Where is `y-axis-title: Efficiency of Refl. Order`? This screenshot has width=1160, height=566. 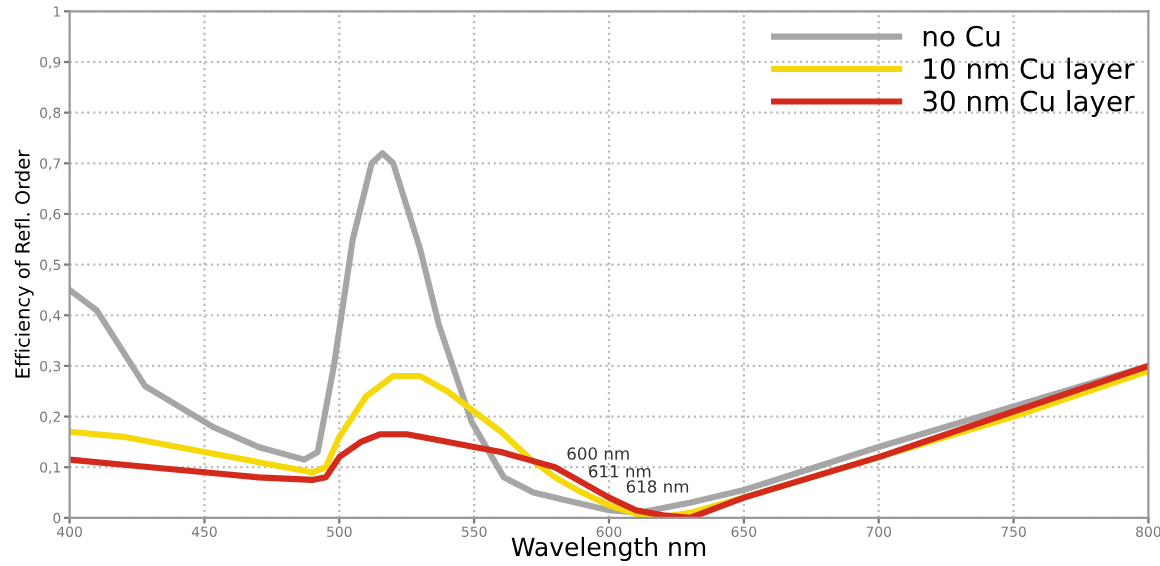 y-axis-title: Efficiency of Refl. Order is located at coordinates (24, 263).